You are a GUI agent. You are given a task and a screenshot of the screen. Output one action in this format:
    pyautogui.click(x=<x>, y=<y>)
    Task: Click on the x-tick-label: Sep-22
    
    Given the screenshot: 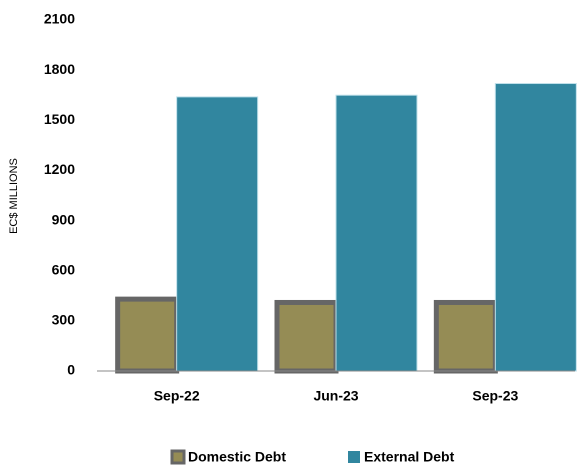 What is the action you would take?
    pyautogui.click(x=177, y=396)
    